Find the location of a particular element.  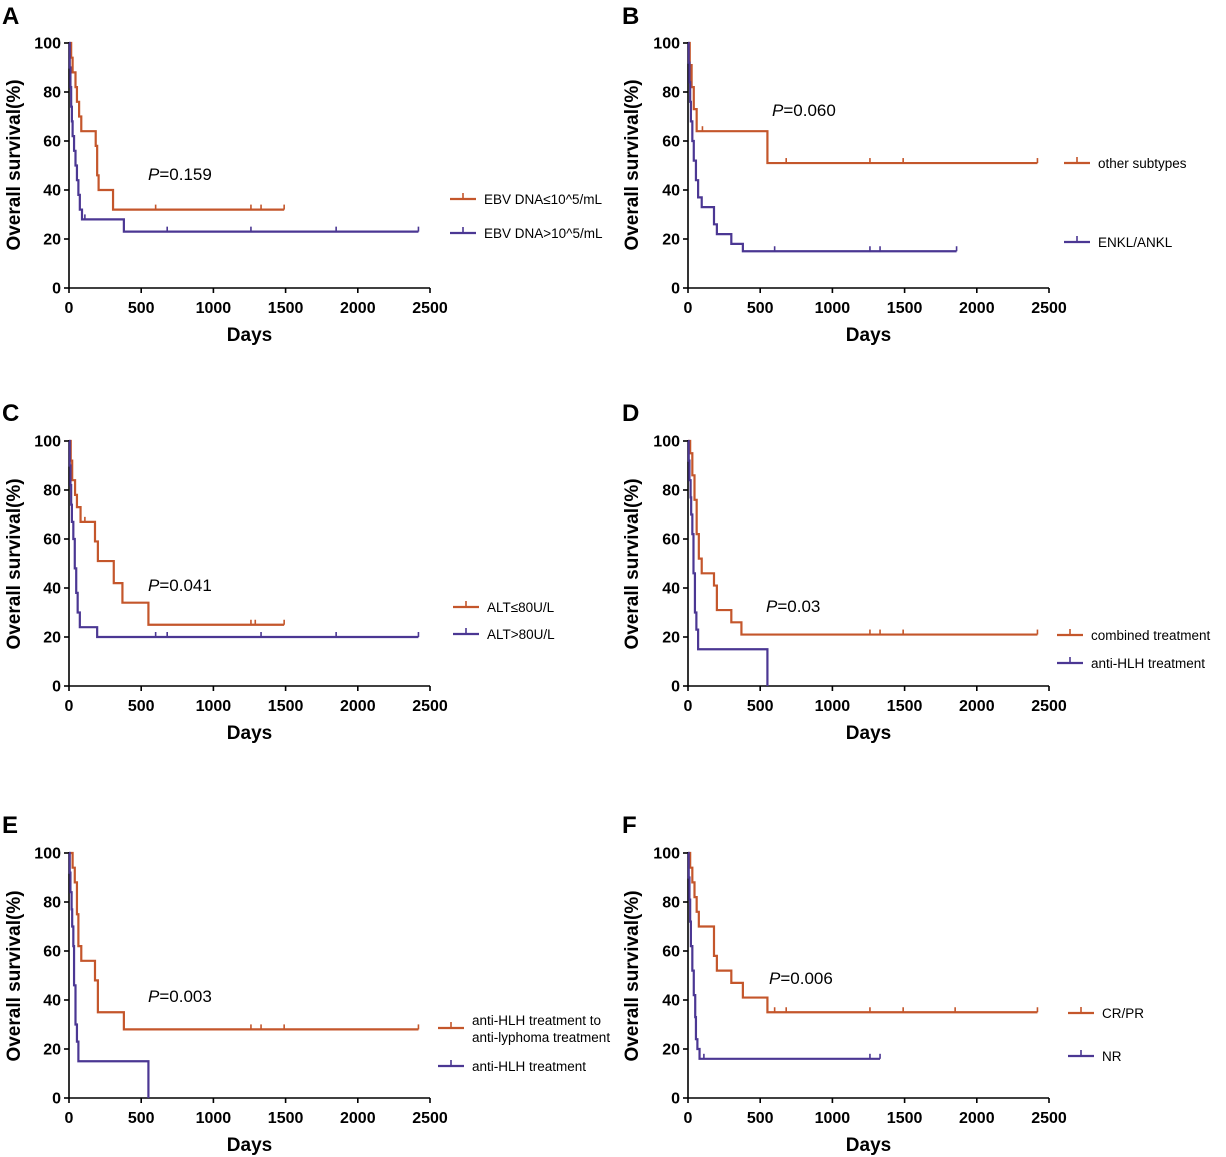

legend-entry: other subtypes is located at coordinates (1125, 163).